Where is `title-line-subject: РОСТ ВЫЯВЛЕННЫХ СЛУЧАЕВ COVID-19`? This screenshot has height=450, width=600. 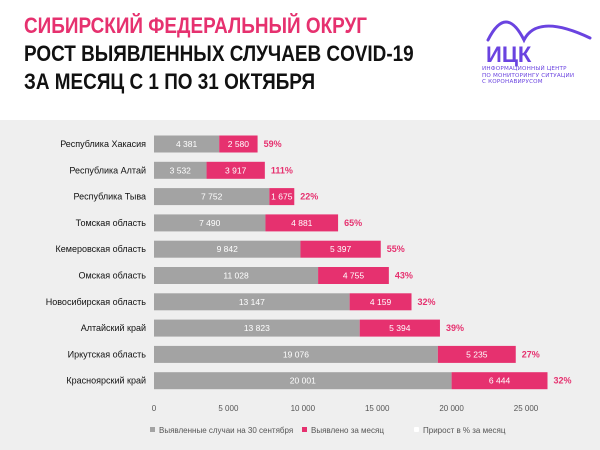
title-line-subject: РОСТ ВЫЯВЛЕННЫХ СЛУЧАЕВ COVID-19 is located at coordinates (219, 53).